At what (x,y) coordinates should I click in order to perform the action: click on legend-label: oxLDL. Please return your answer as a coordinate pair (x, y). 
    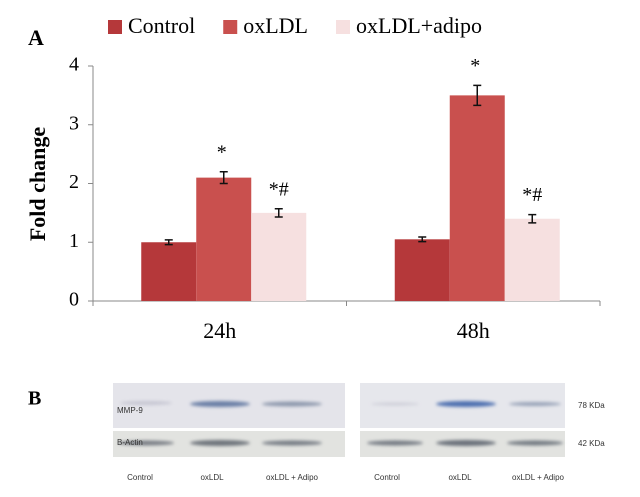
    Looking at the image, I should click on (275, 25).